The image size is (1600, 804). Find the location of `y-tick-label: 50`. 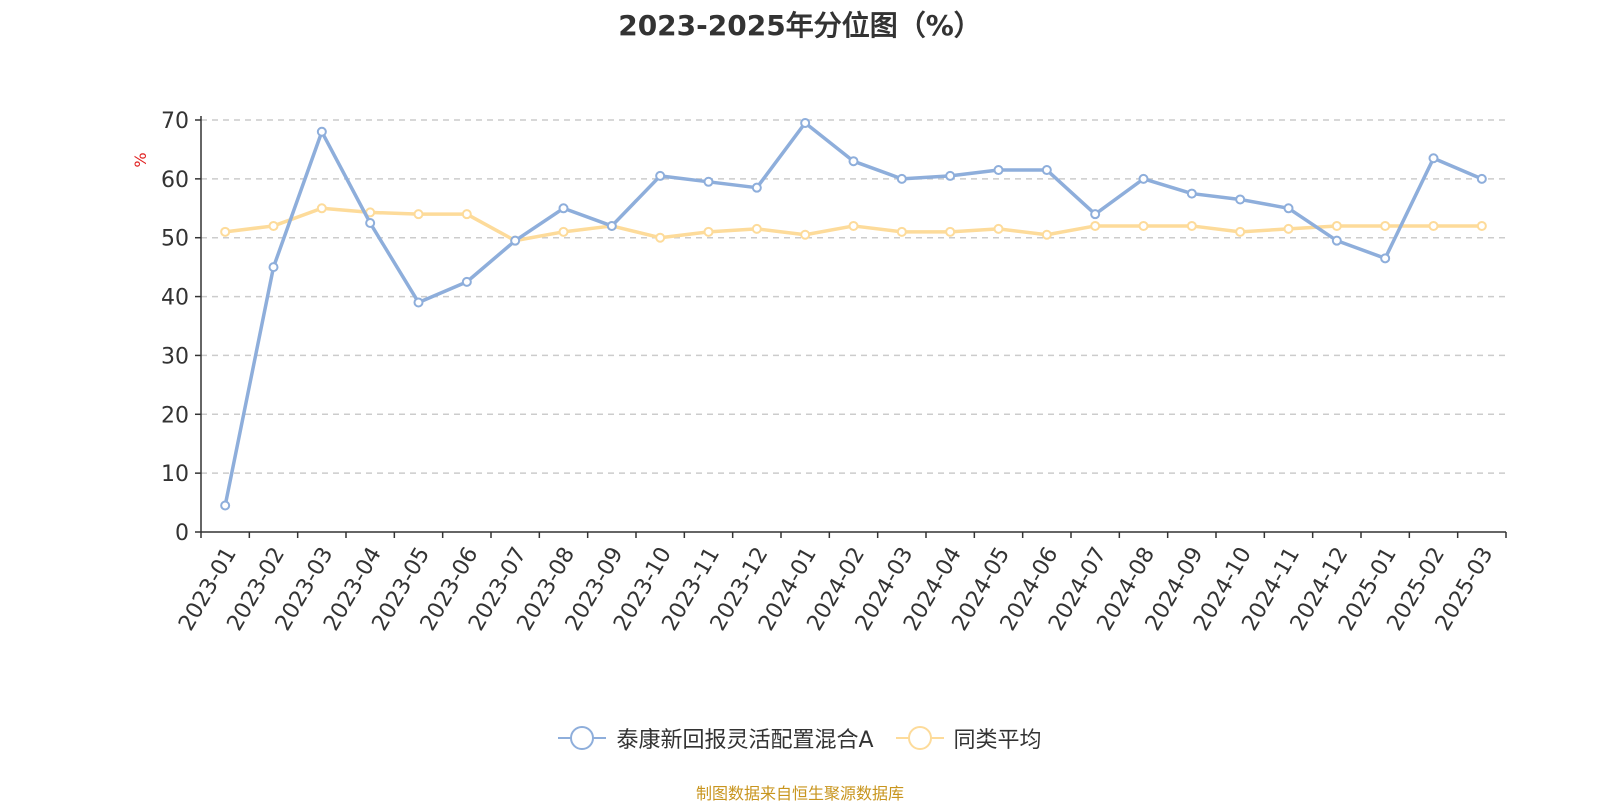

y-tick-label: 50 is located at coordinates (175, 239).